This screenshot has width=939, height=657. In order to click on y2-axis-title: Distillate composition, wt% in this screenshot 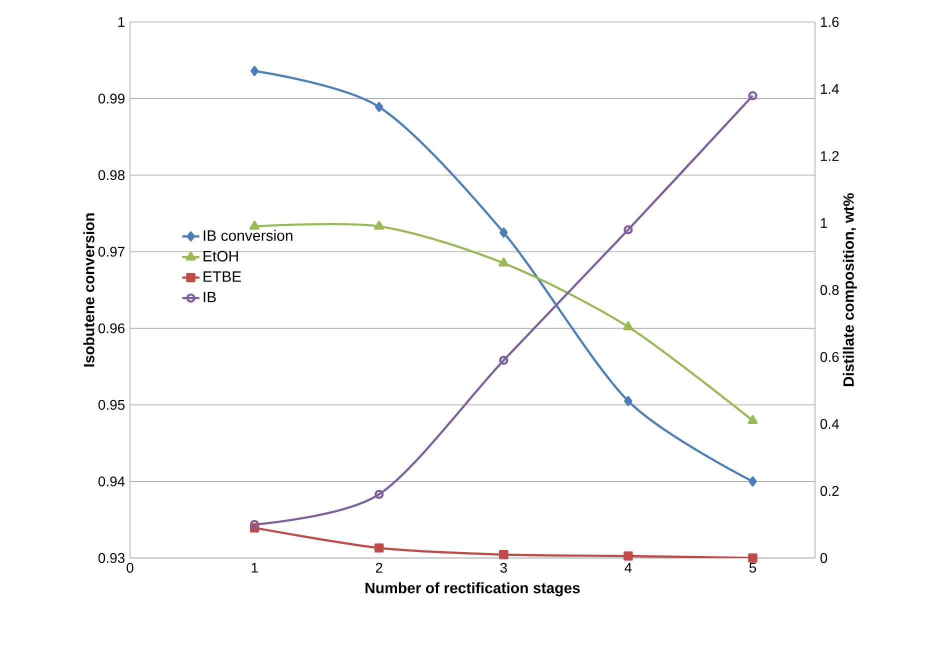, I will do `click(849, 289)`.